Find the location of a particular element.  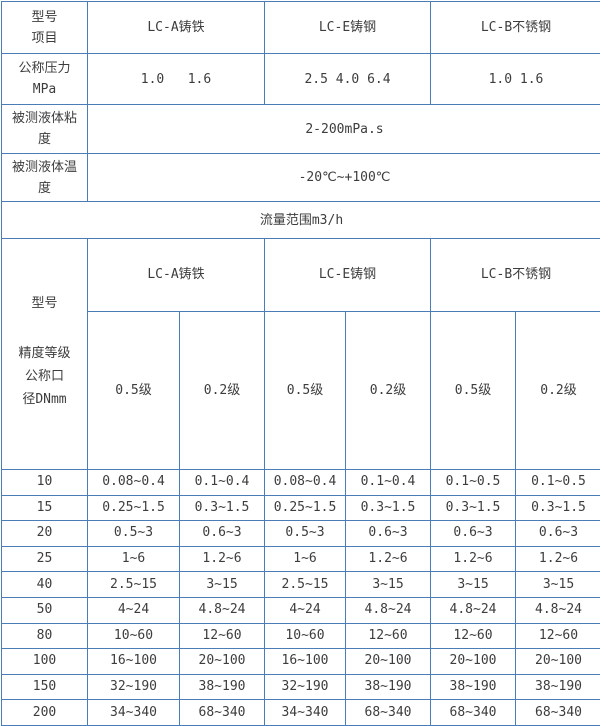

table-row-dn80: 80 10~60 12~60 10~60 12~60 12~60 12~60 is located at coordinates (301, 636).